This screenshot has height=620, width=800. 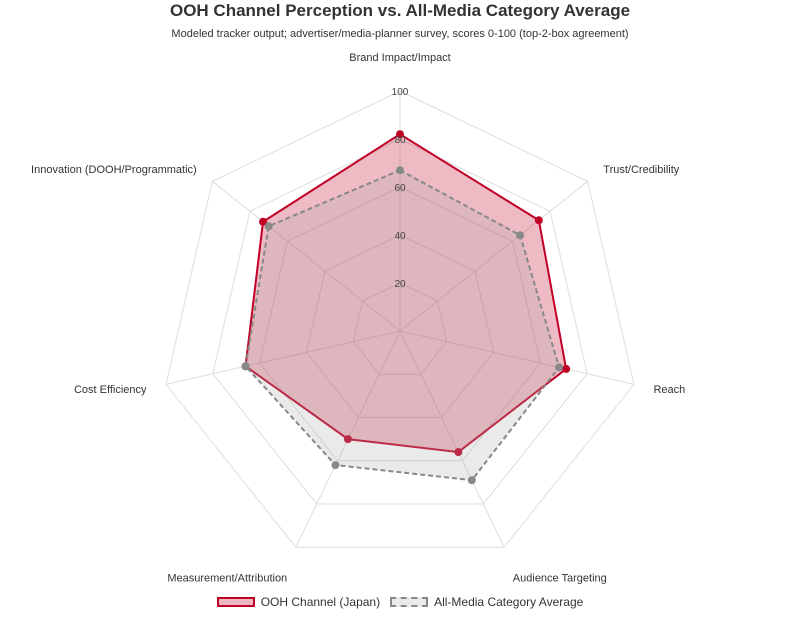 I want to click on legend-label-ooh: OOH Channel (Japan), so click(x=320, y=602).